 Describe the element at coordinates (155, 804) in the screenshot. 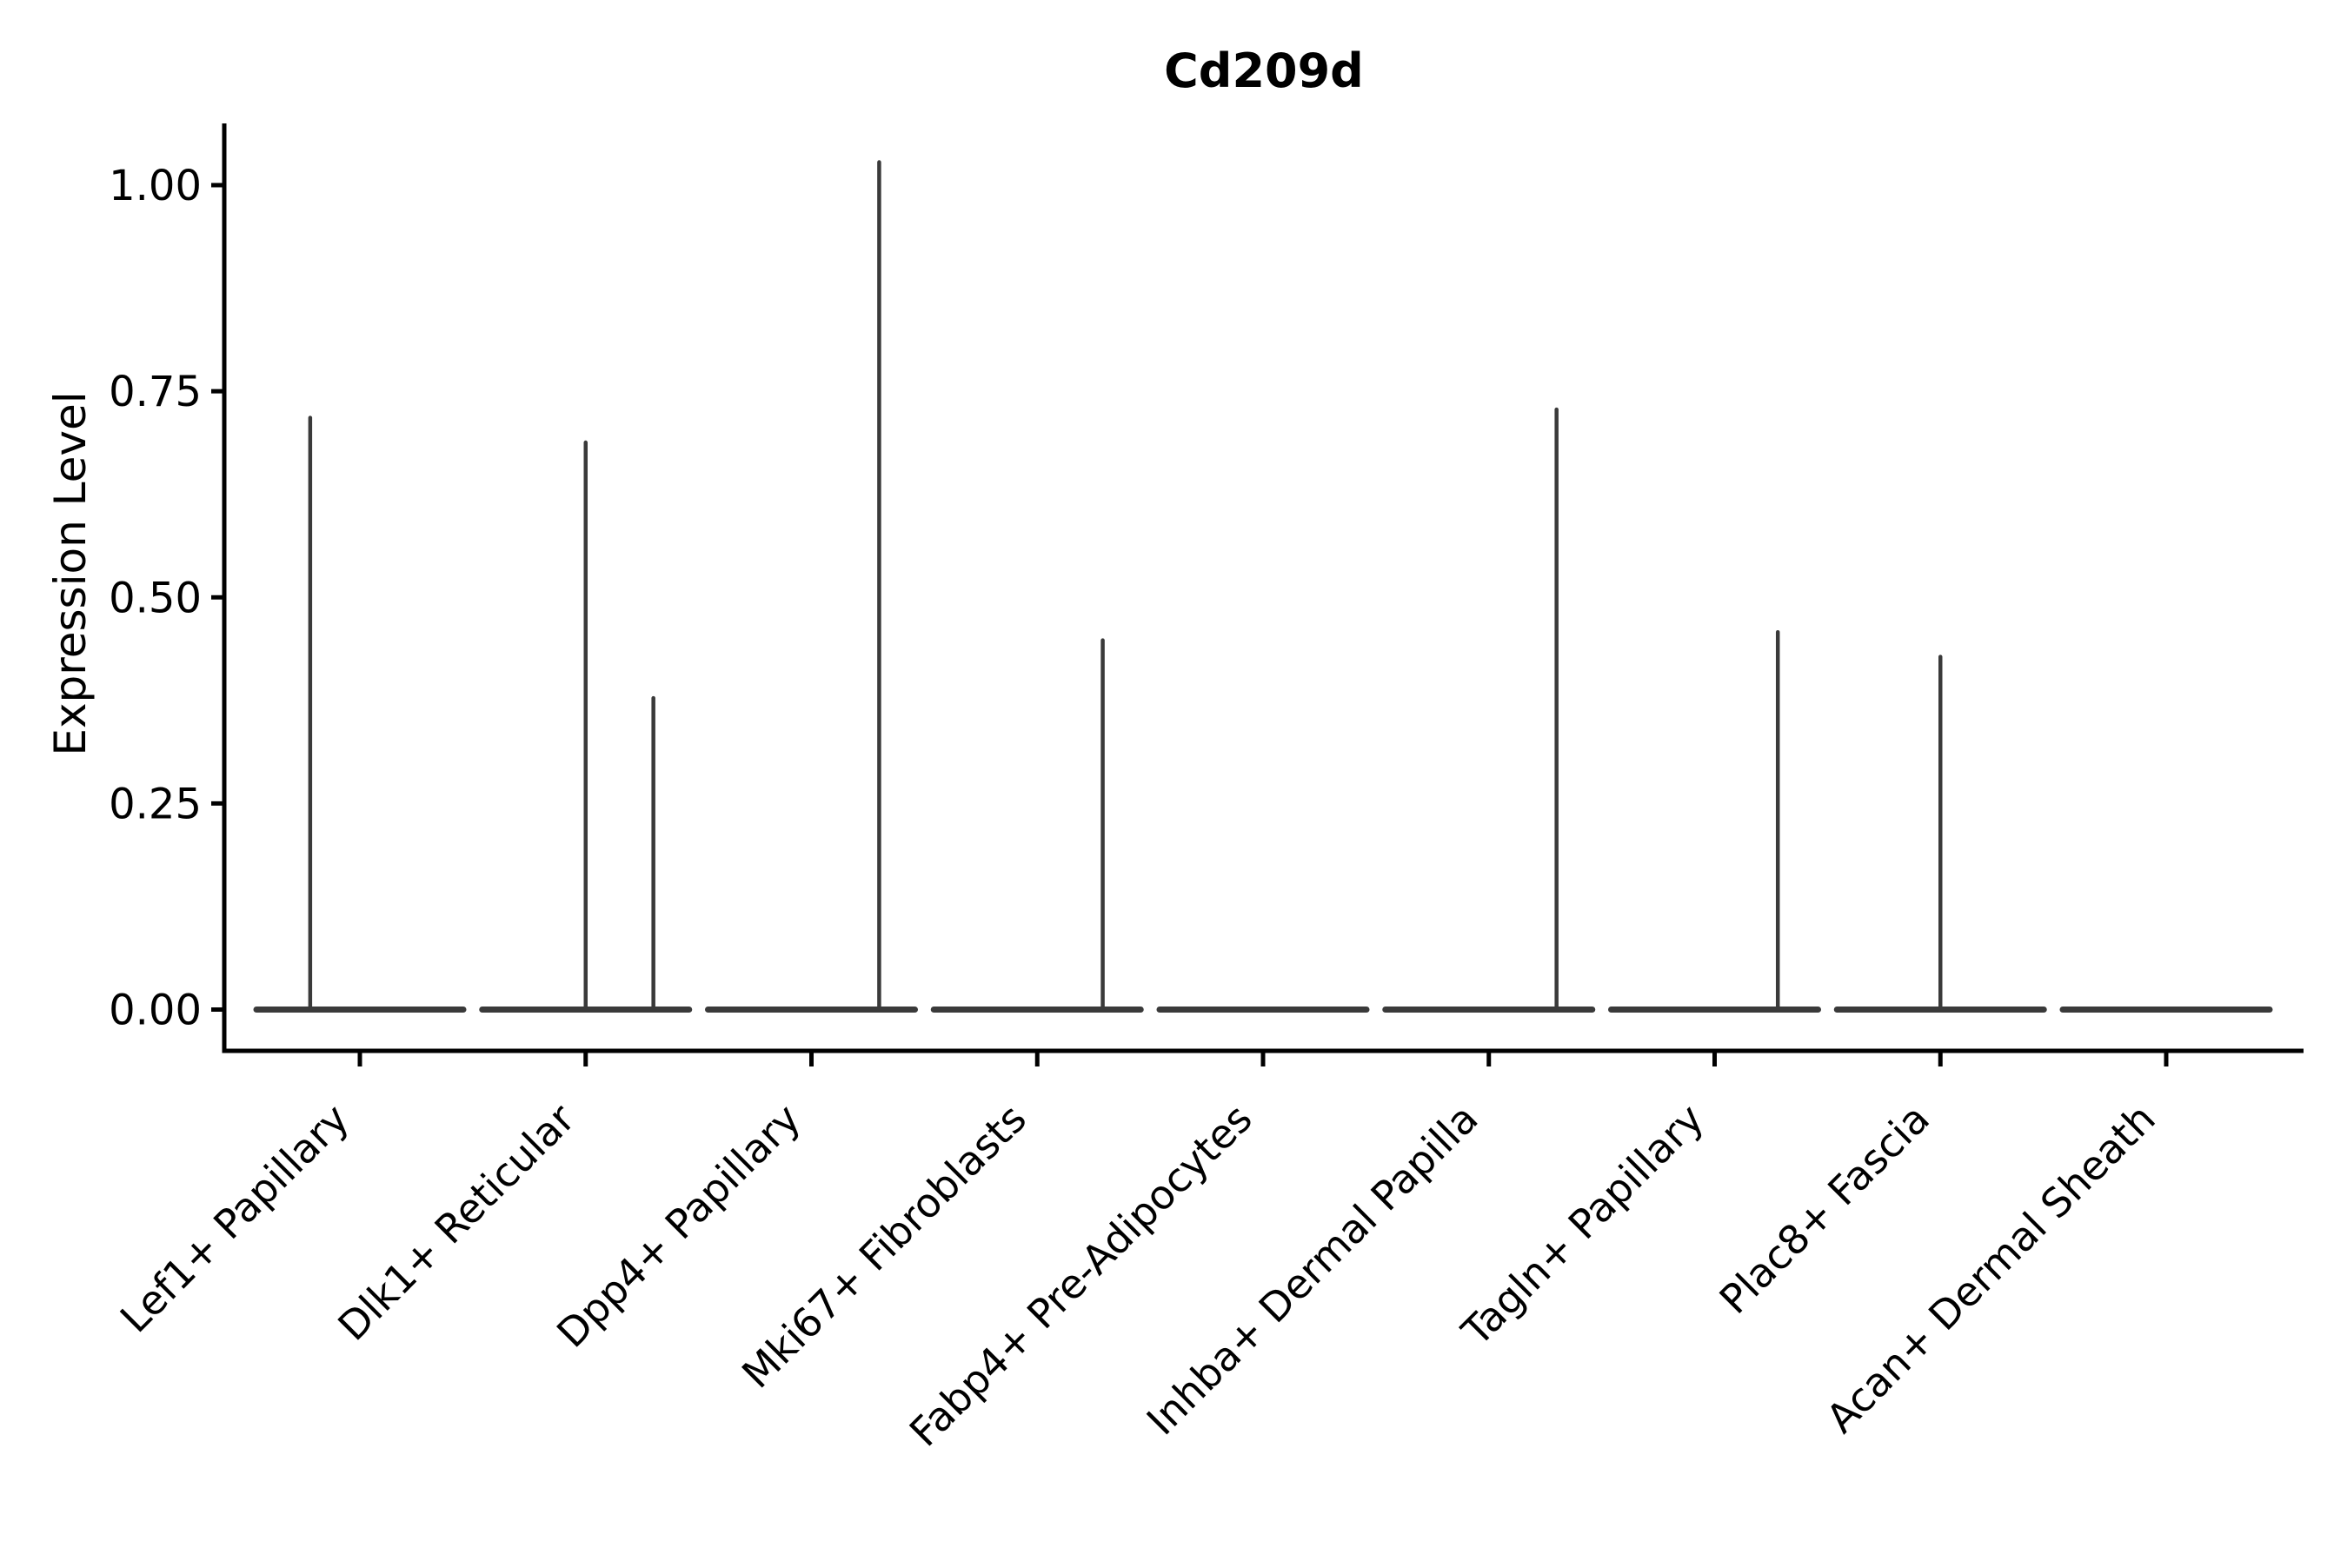

I see `y-tick-label: 0.25` at that location.